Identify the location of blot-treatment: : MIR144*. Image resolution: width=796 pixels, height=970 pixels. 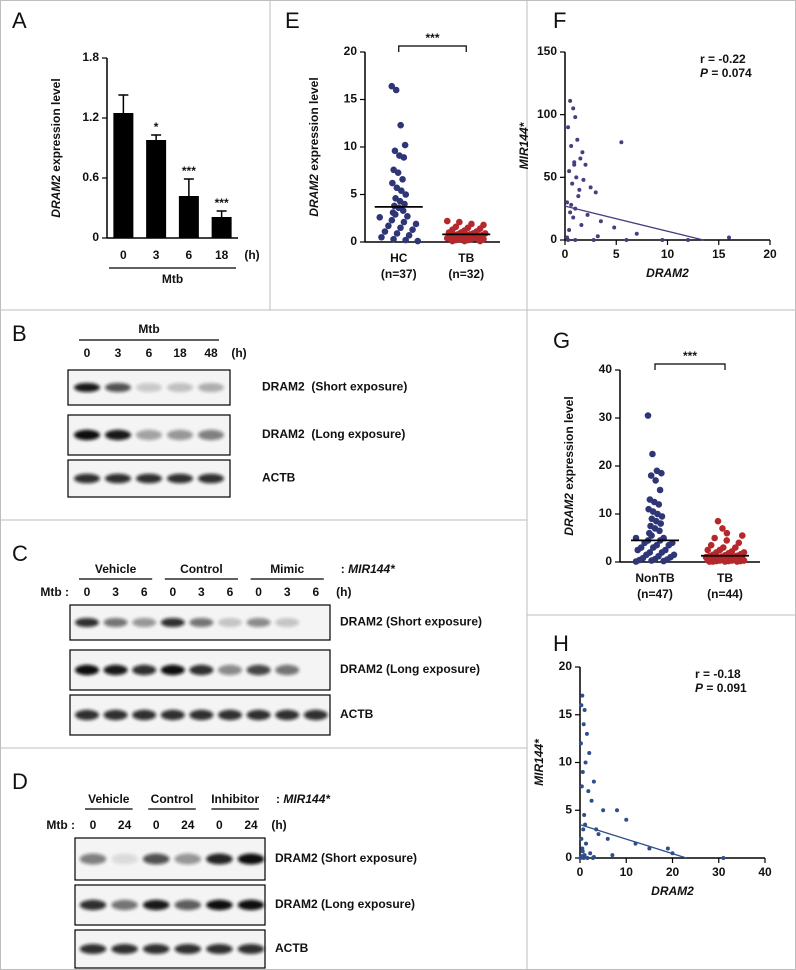
(368, 569).